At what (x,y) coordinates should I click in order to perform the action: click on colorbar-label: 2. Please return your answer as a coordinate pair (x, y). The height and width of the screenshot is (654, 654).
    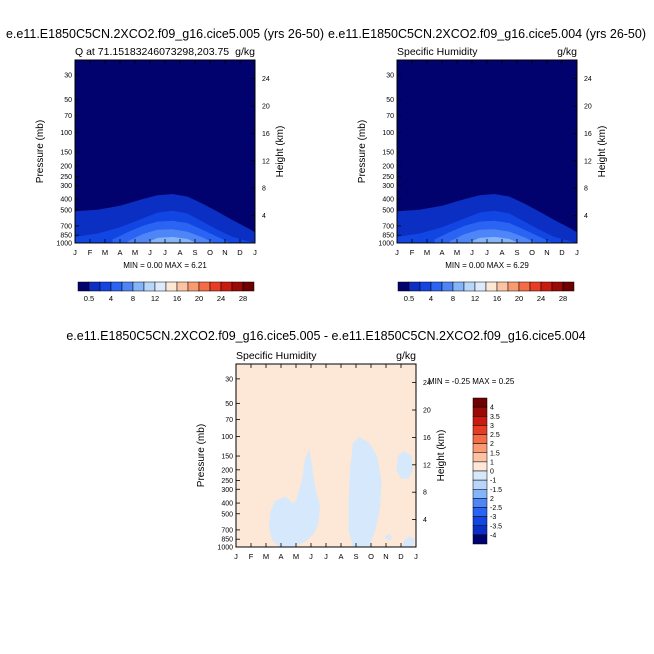
    Looking at the image, I should click on (492, 499).